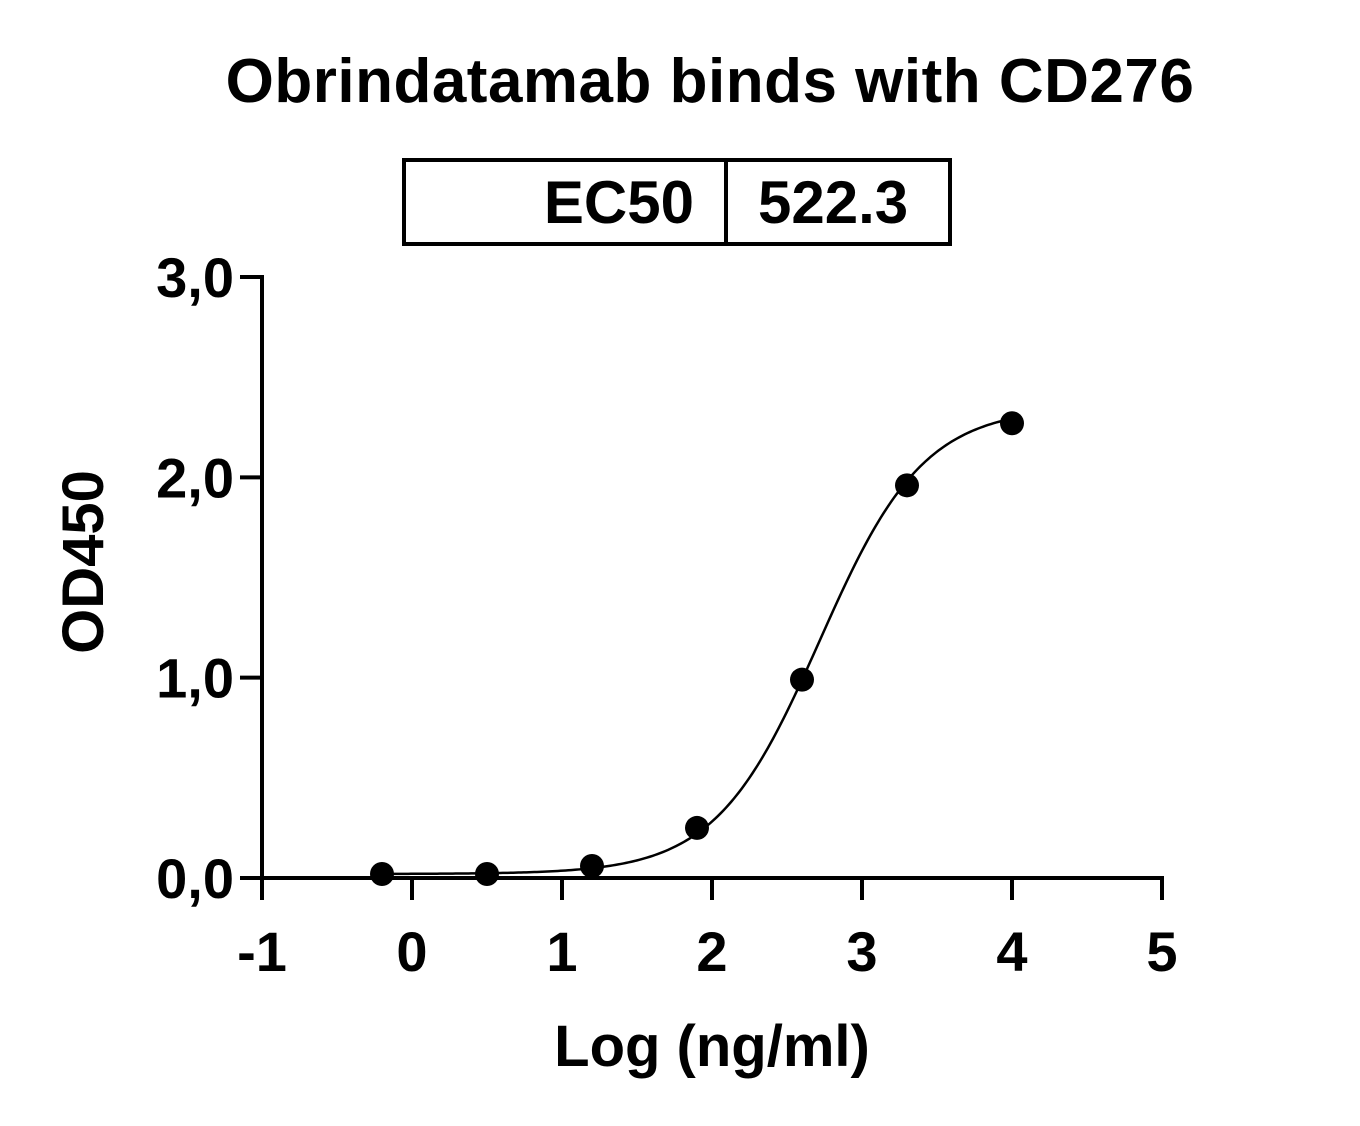 This screenshot has height=1126, width=1360. I want to click on ec50-label: EC50, so click(567, 202).